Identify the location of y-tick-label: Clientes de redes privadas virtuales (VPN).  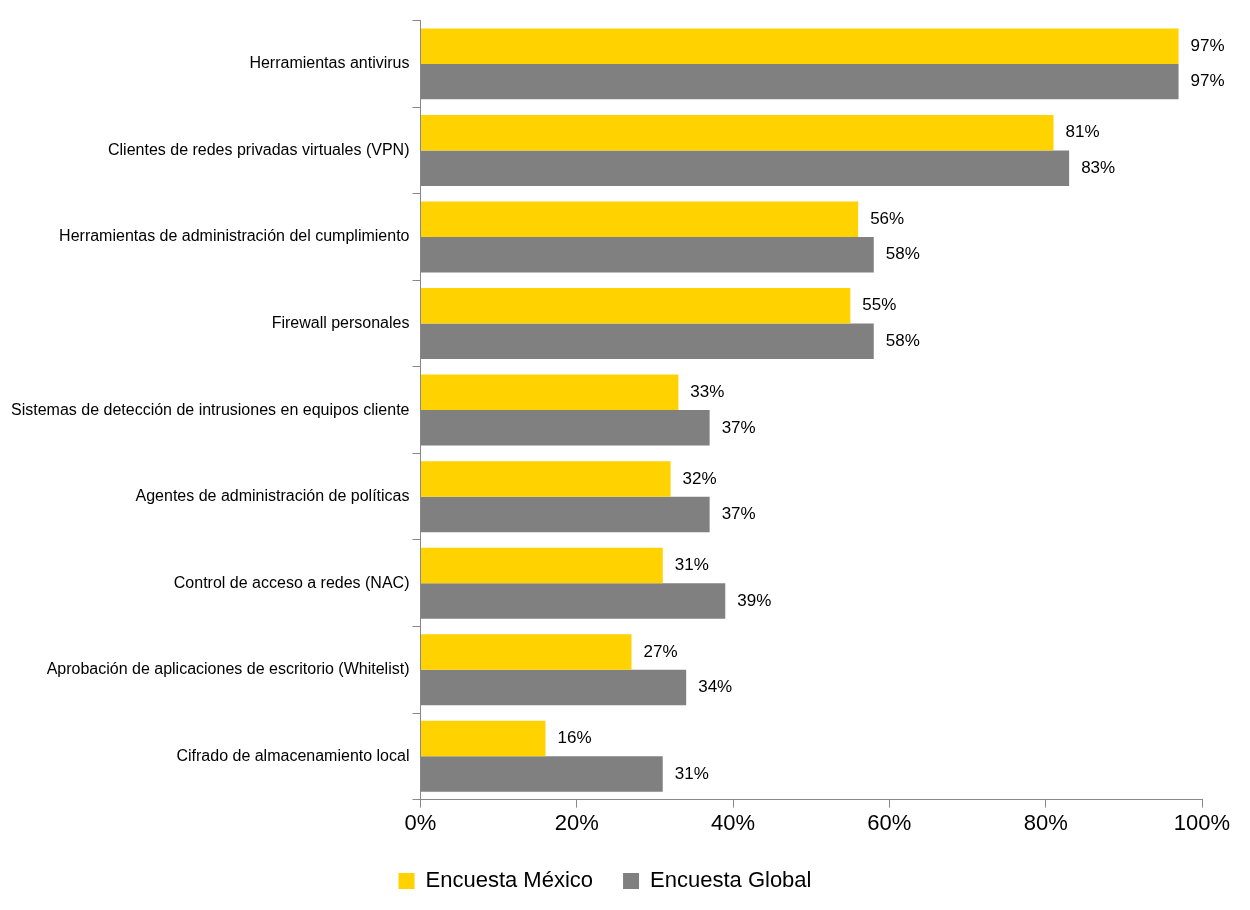
(259, 149).